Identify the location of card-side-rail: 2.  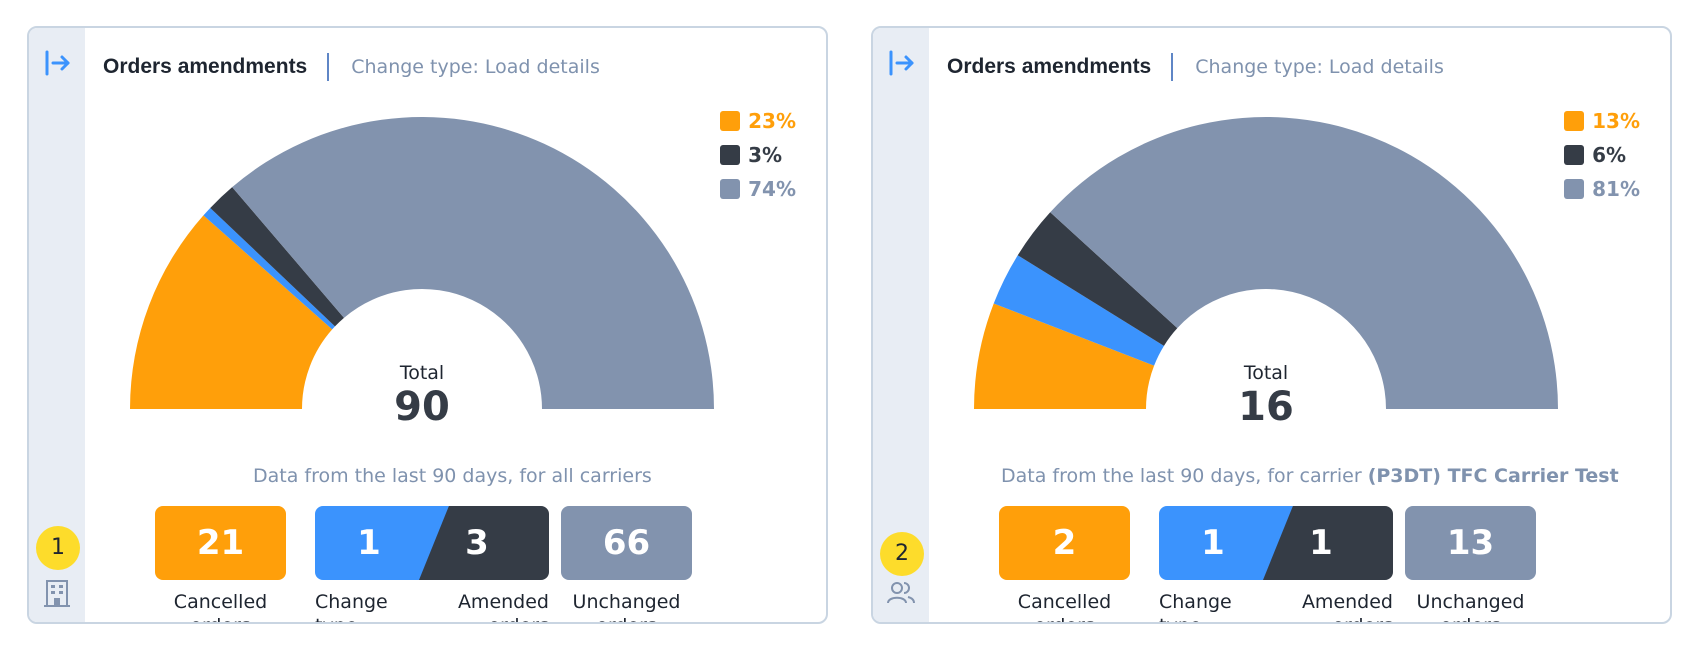
(901, 325).